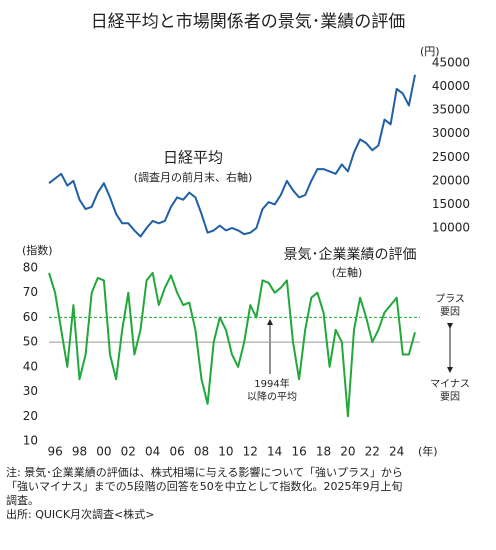 The height and width of the screenshot is (550, 496). I want to click on y2-tick-label: 35000, so click(451, 110).